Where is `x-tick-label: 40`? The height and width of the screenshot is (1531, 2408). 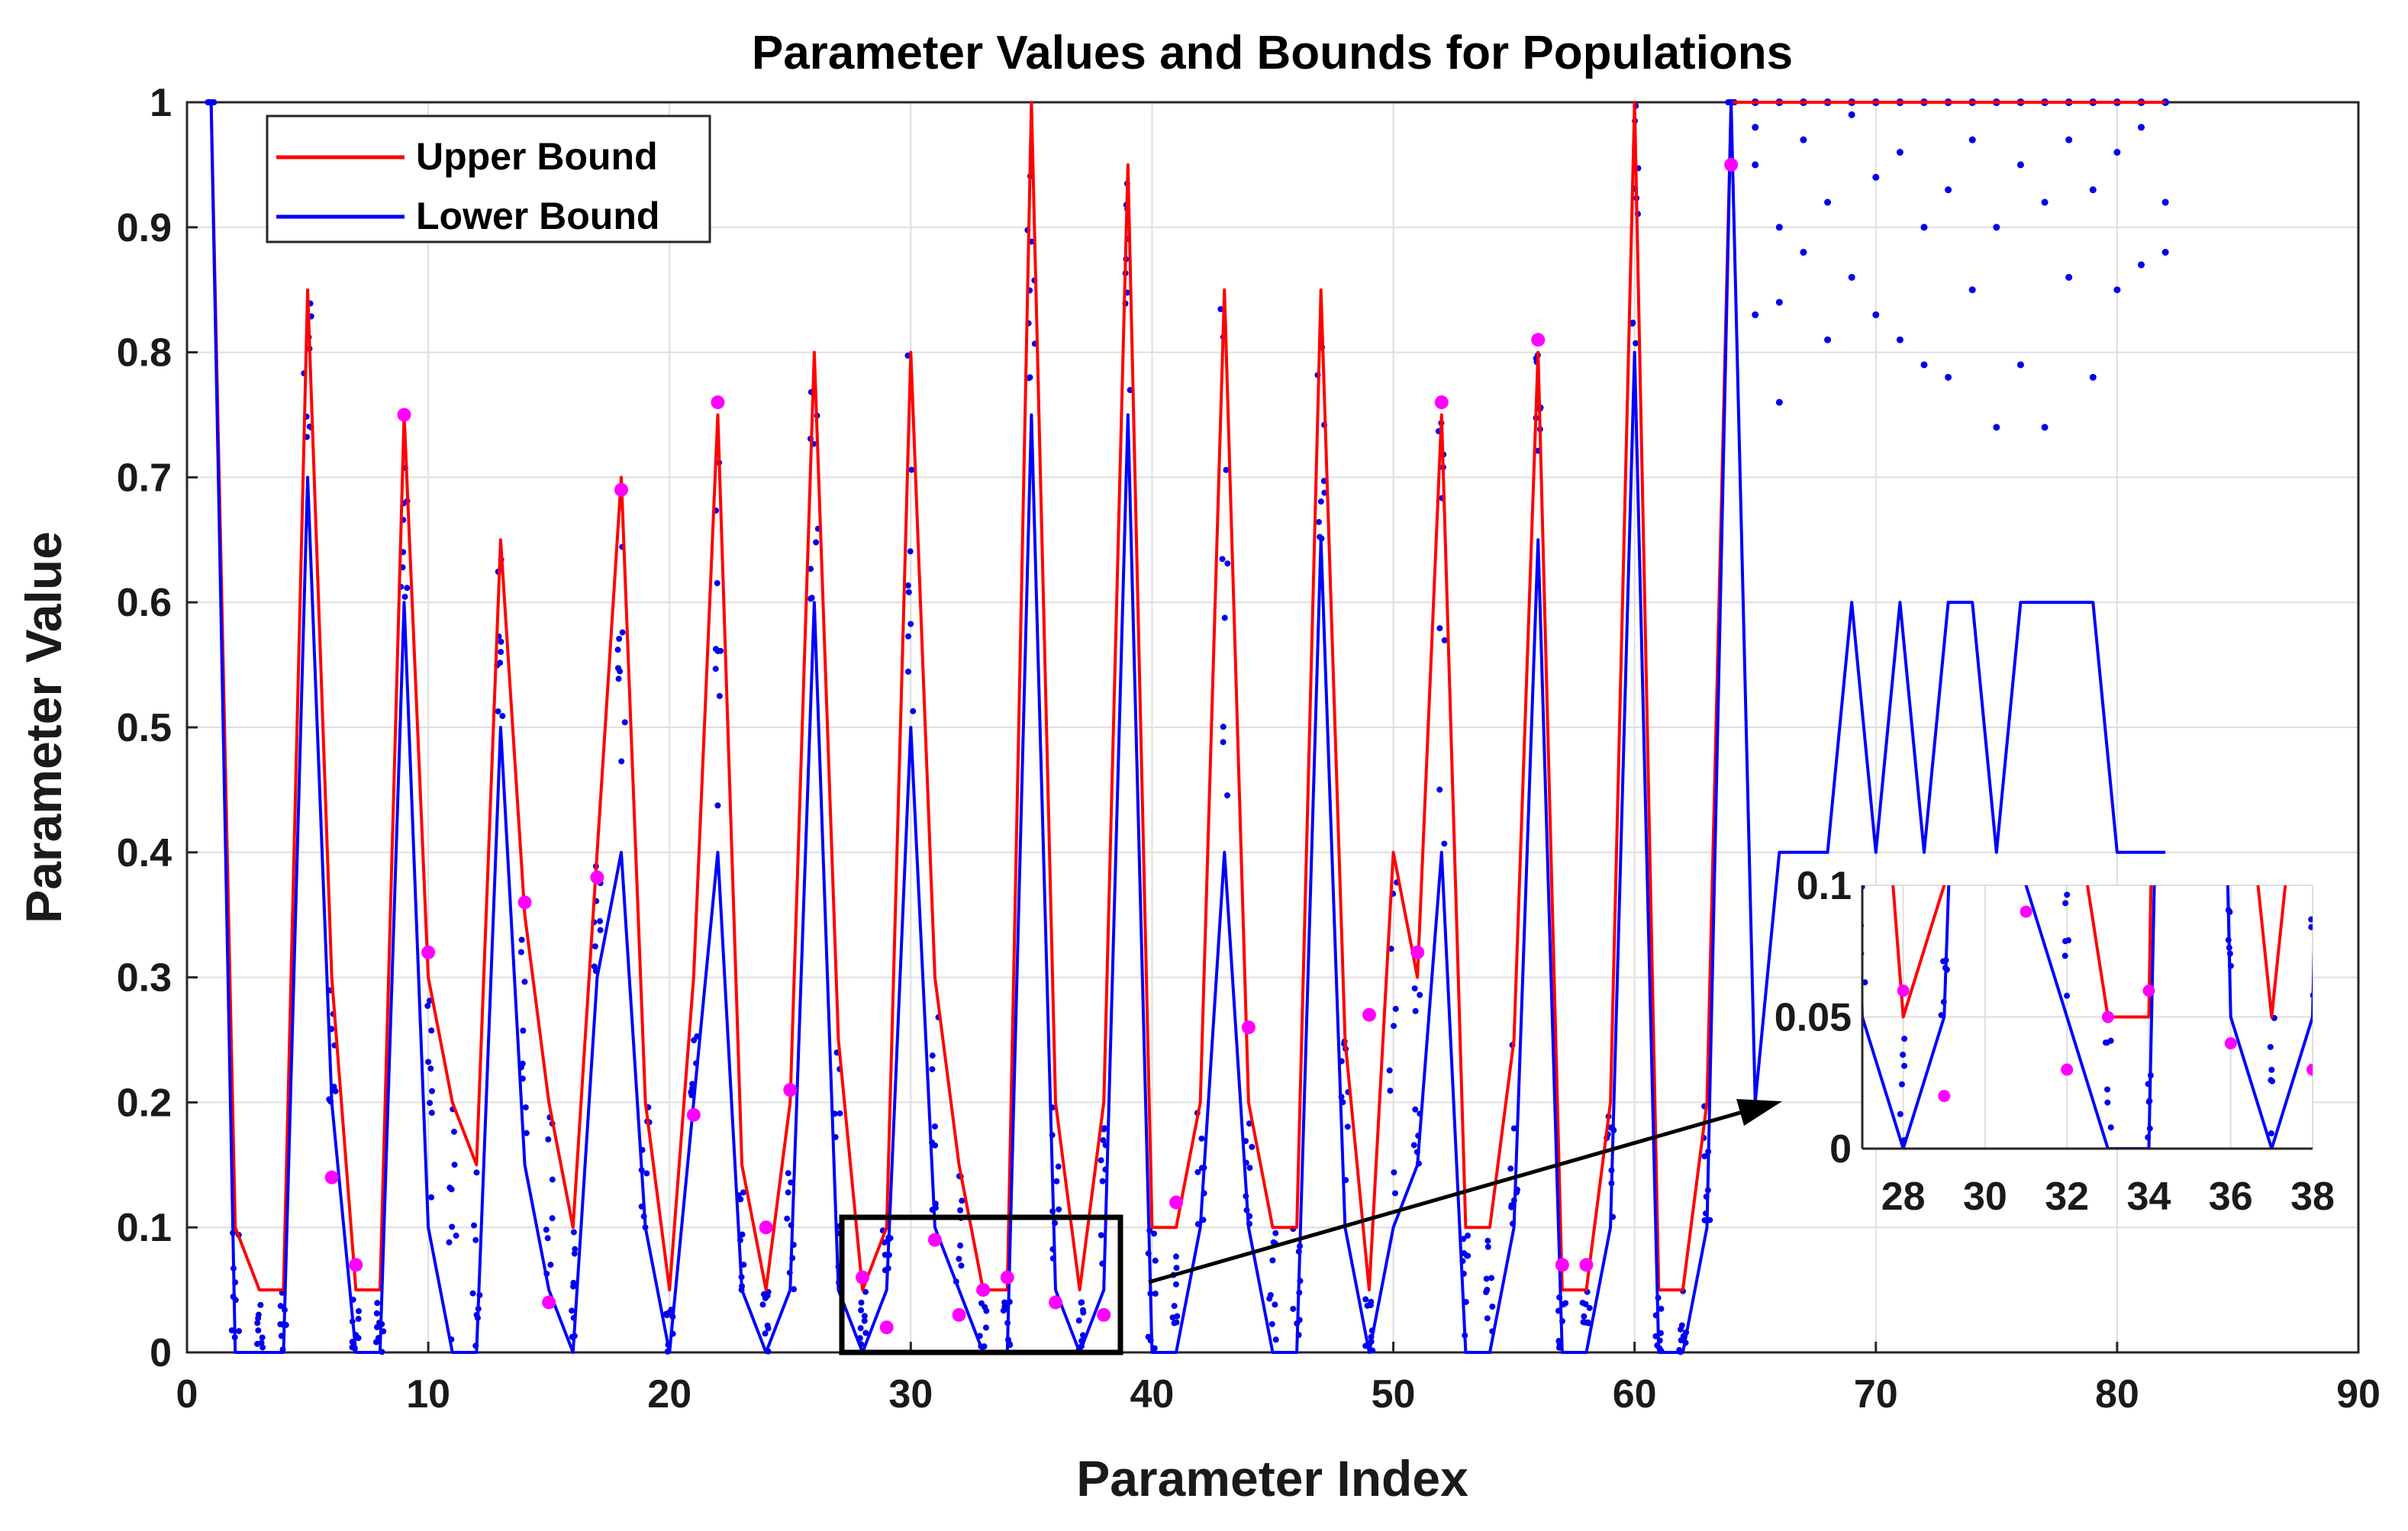 x-tick-label: 40 is located at coordinates (1152, 1394).